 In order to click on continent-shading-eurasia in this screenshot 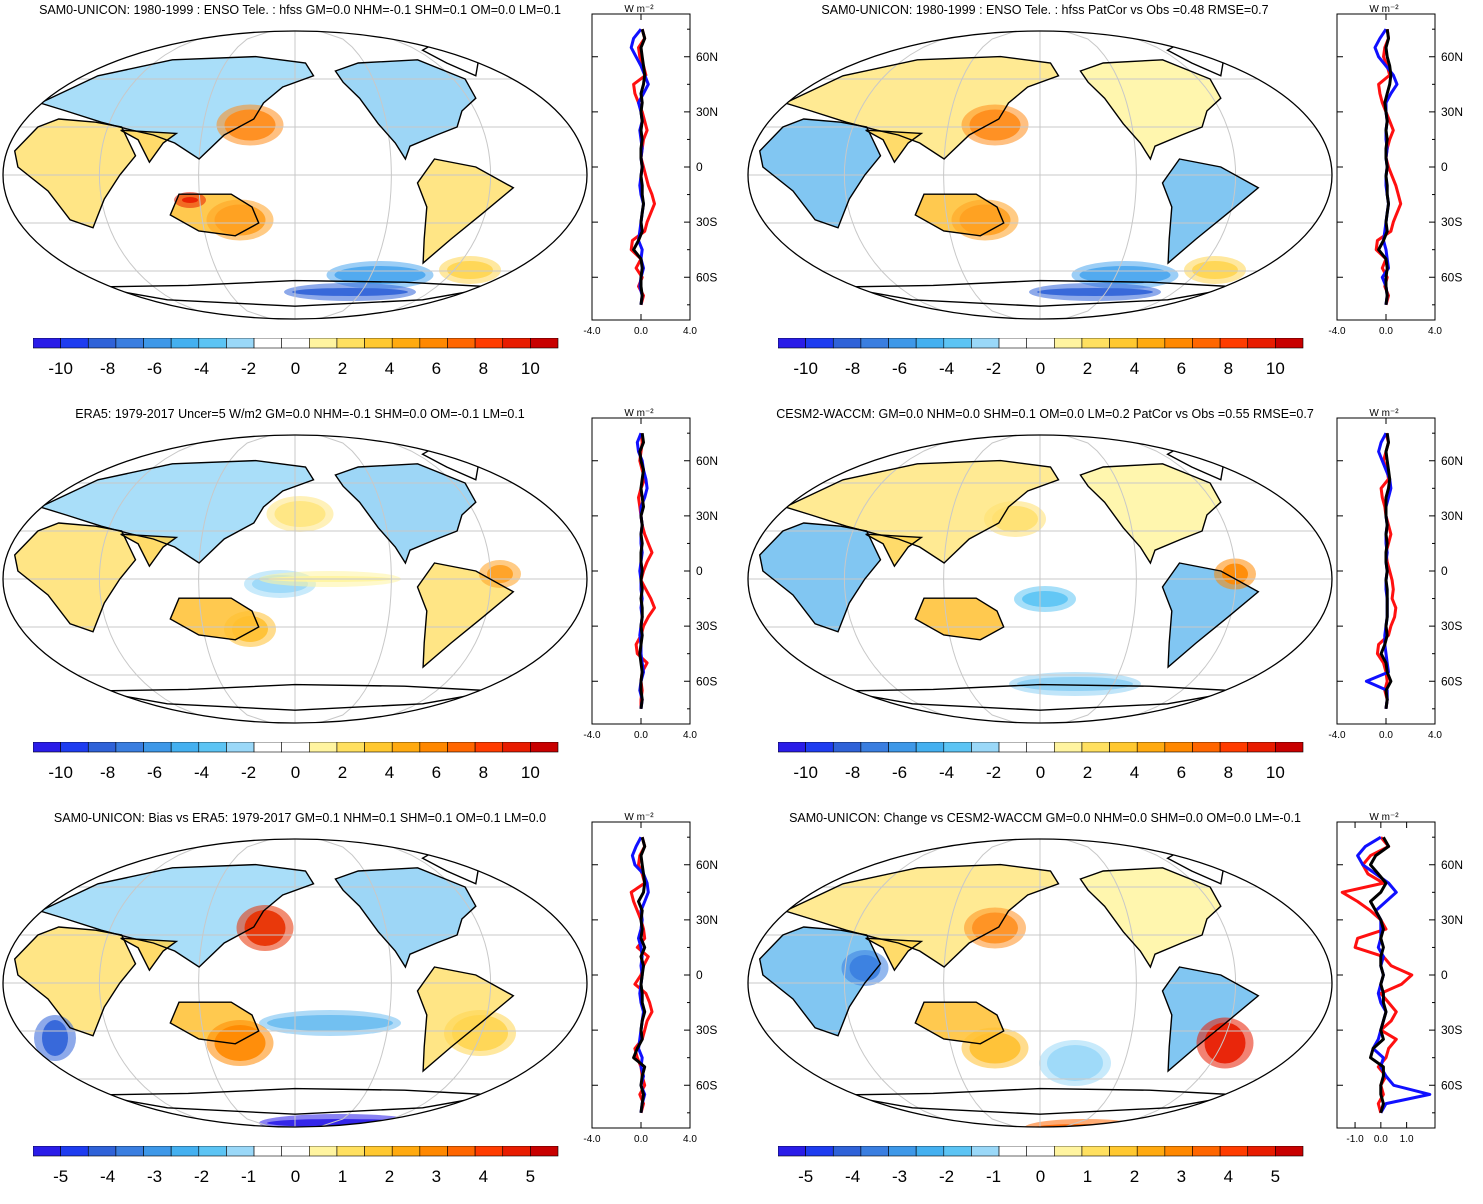, I will do `click(922, 511)`.